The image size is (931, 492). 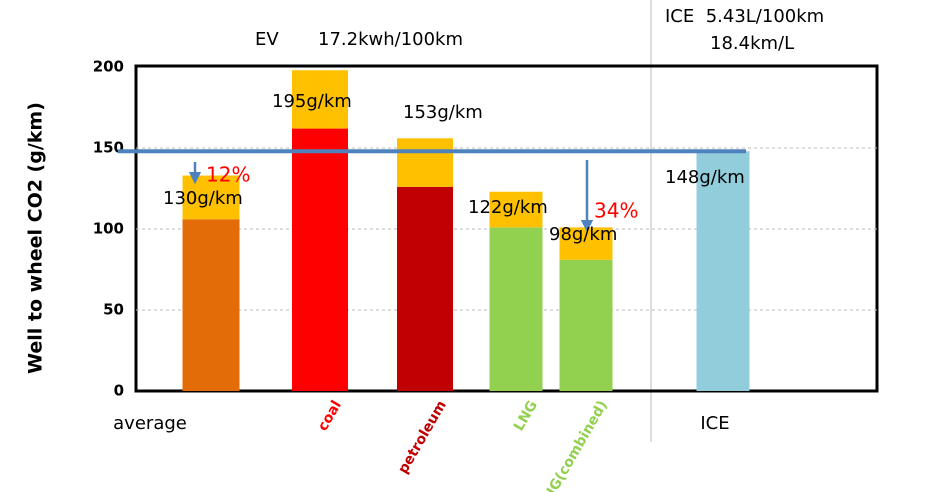 I want to click on annotation: 98g/km, so click(x=583, y=234).